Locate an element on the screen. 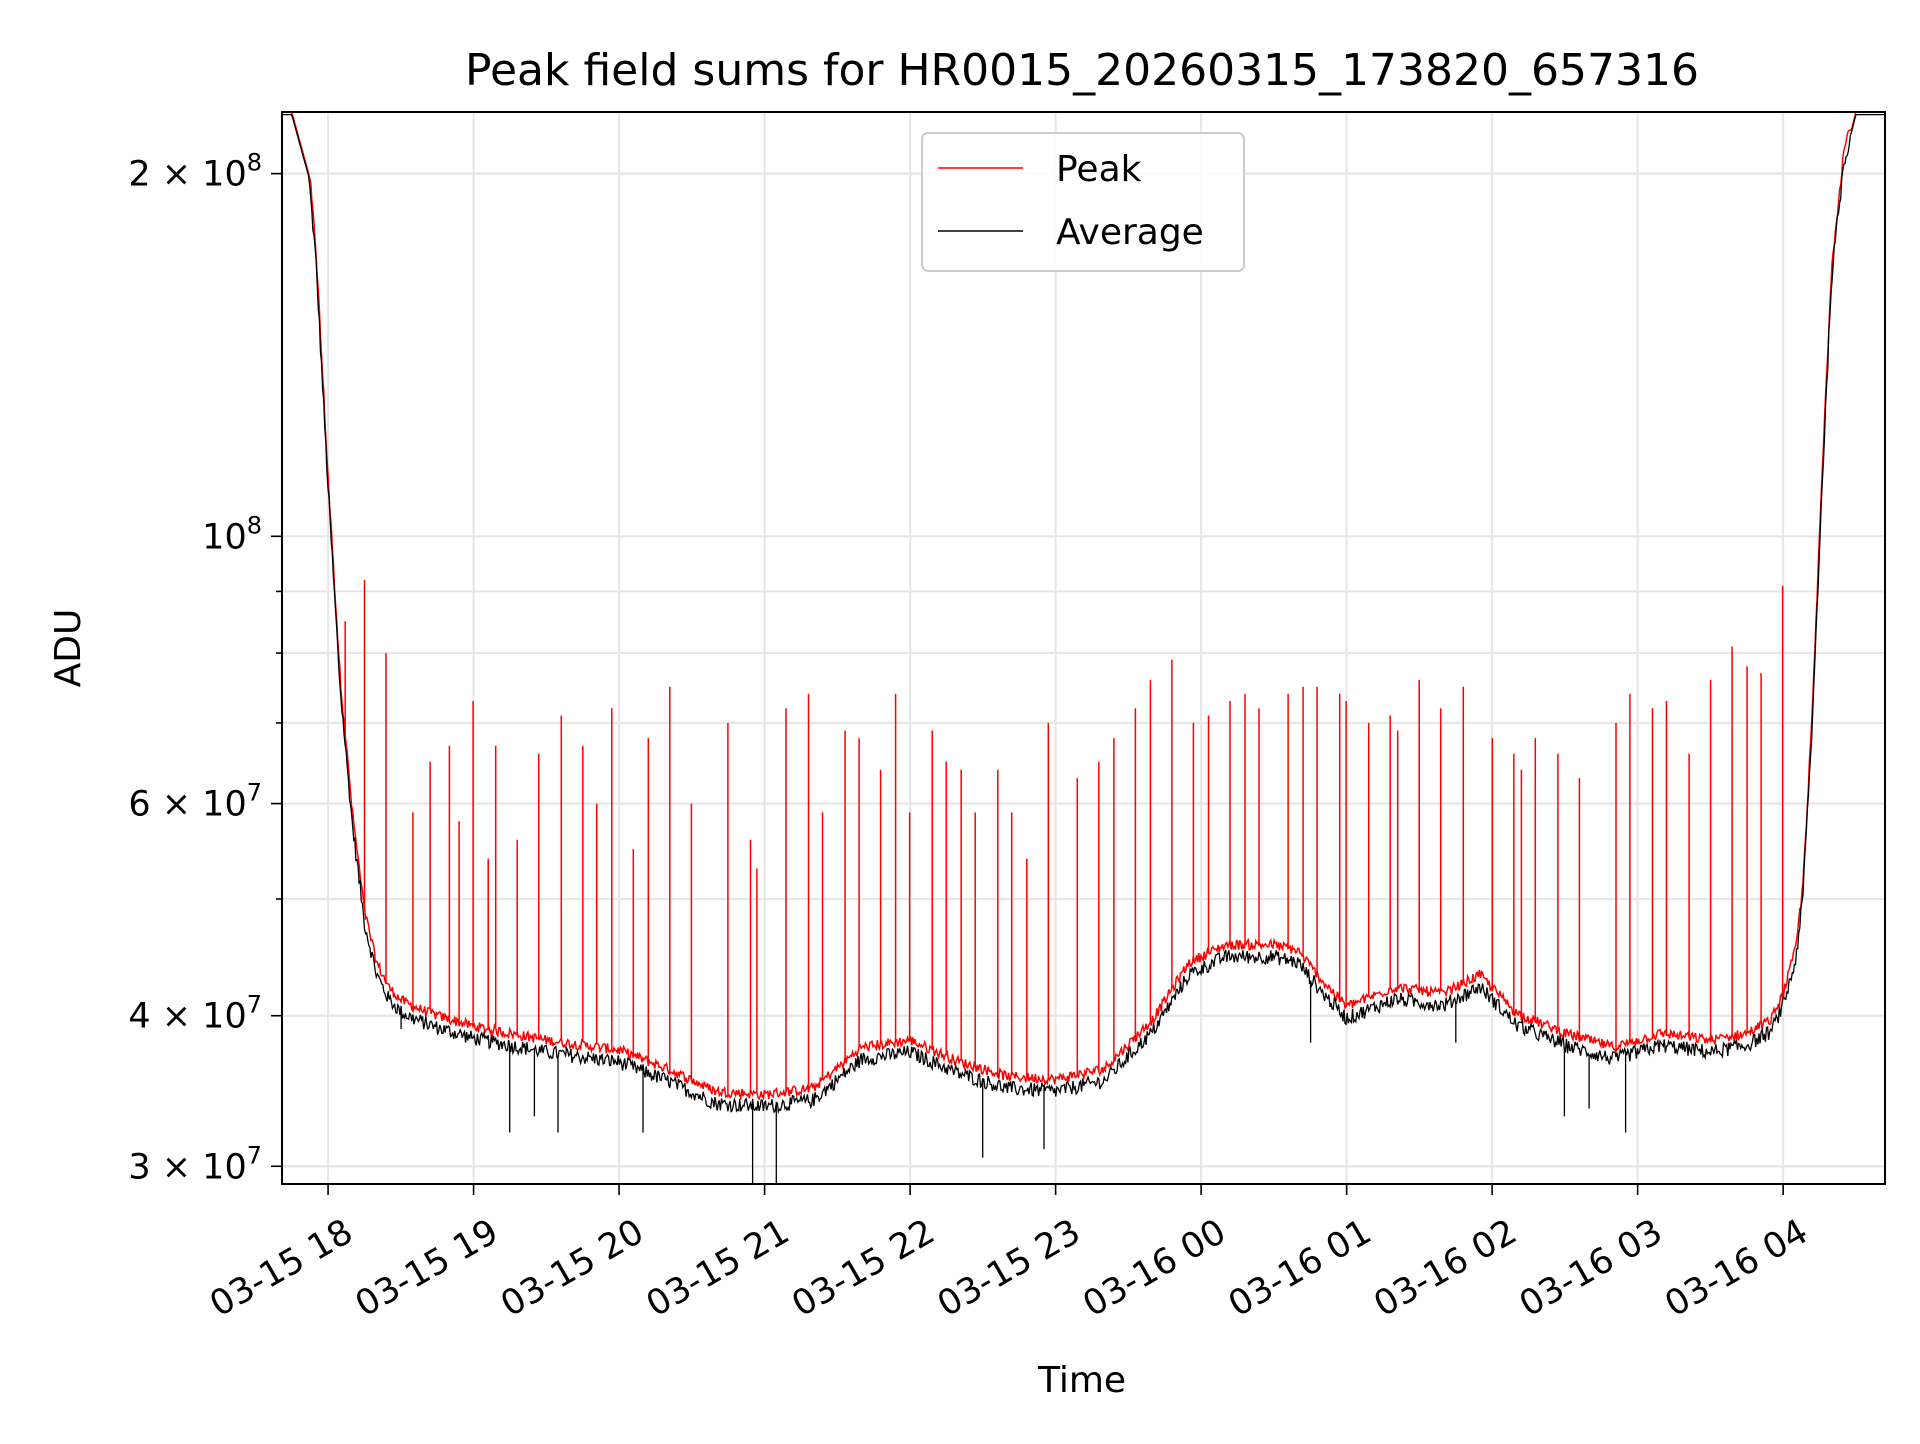  y-tick-label: 4 × 107 is located at coordinates (195, 1014).